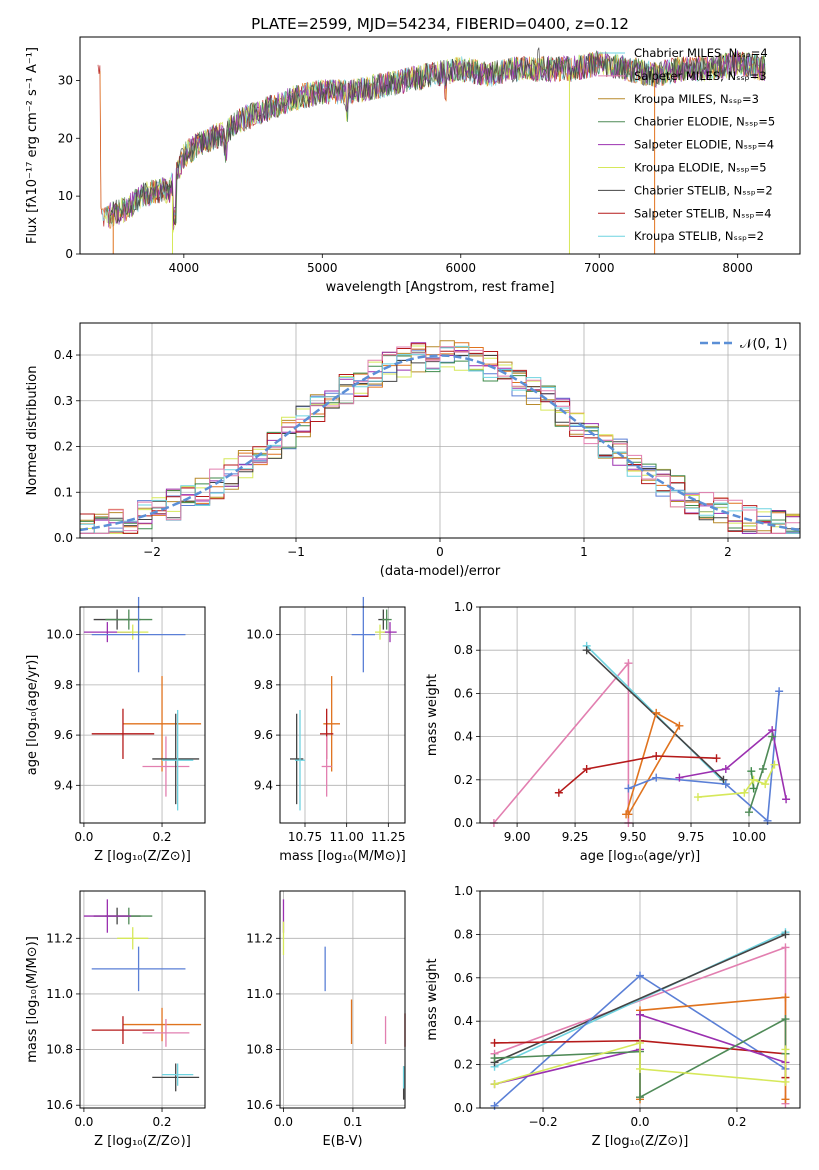 This screenshot has height=1170, width=819. Describe the element at coordinates (59, 938) in the screenshot. I see `y-tick-label: 11.2` at that location.